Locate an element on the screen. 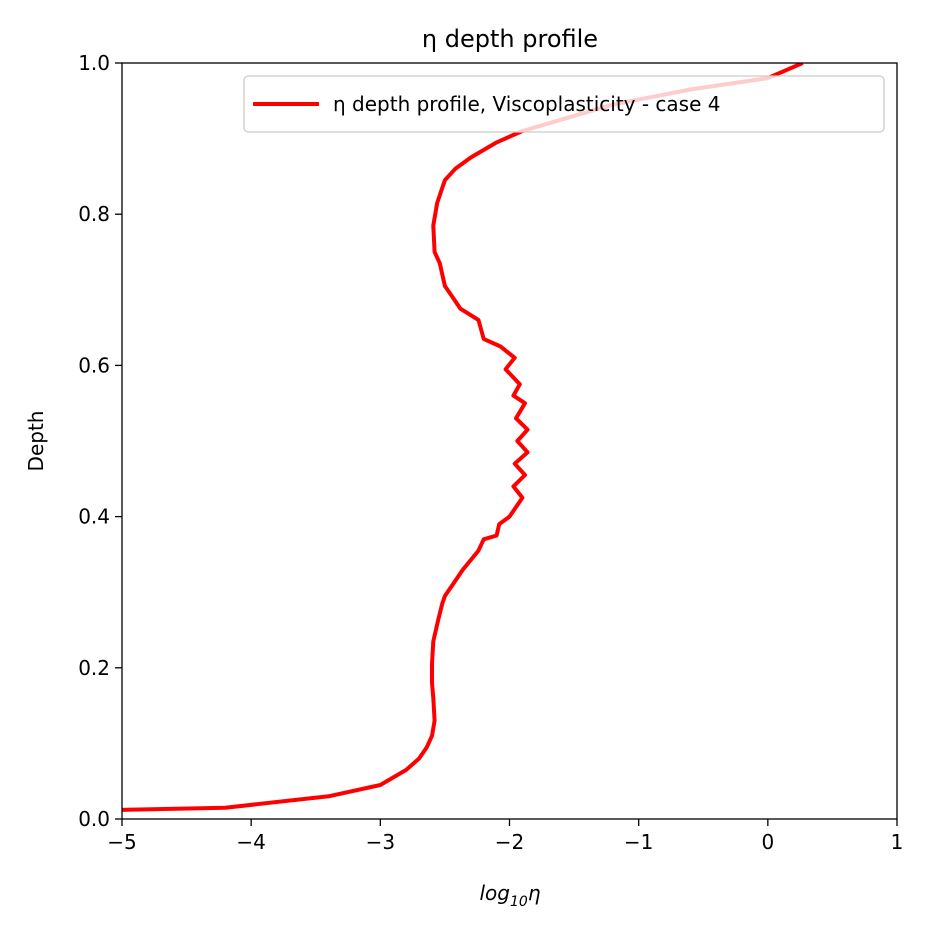 This screenshot has height=930, width=926. y-tick-label: 0.4 is located at coordinates (94, 517).